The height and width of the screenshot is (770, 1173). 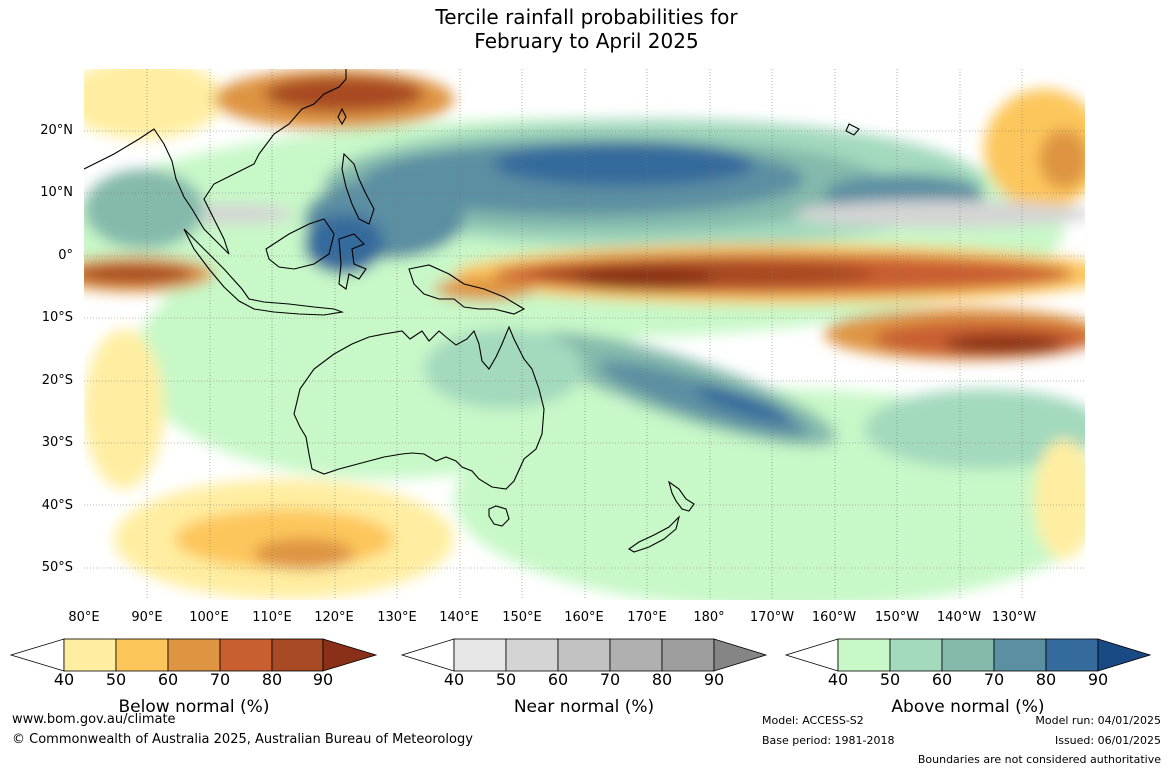 I want to click on issued-date: Issued: 06/01/2025, so click(x=1107, y=740).